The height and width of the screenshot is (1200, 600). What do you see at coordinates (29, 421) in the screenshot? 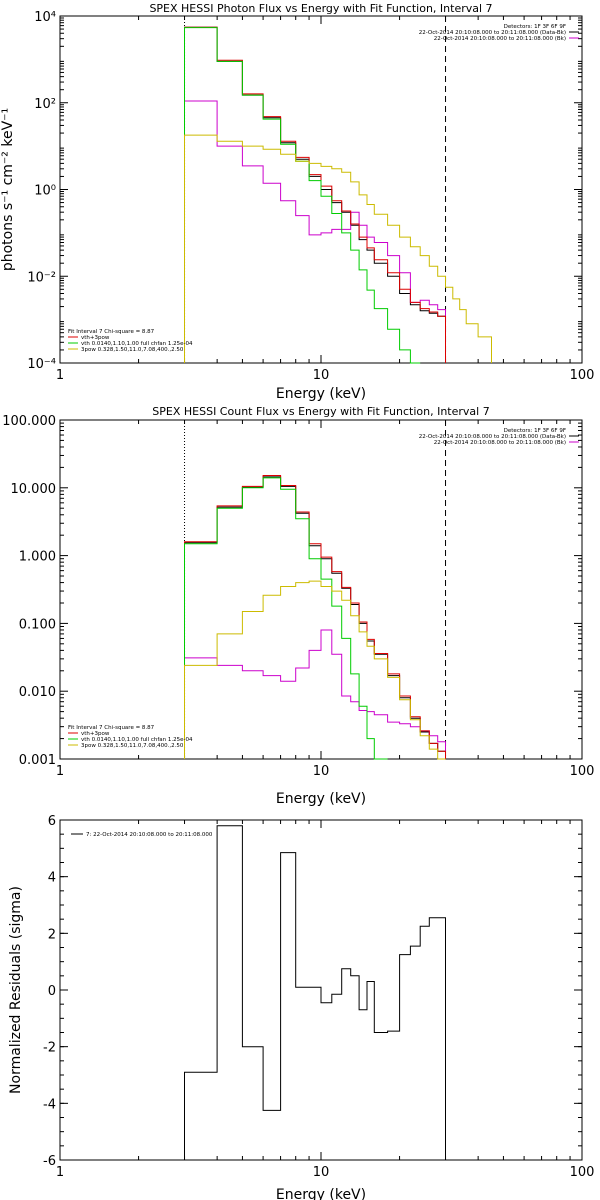
I see `y-tick-label: 100.000` at bounding box center [29, 421].